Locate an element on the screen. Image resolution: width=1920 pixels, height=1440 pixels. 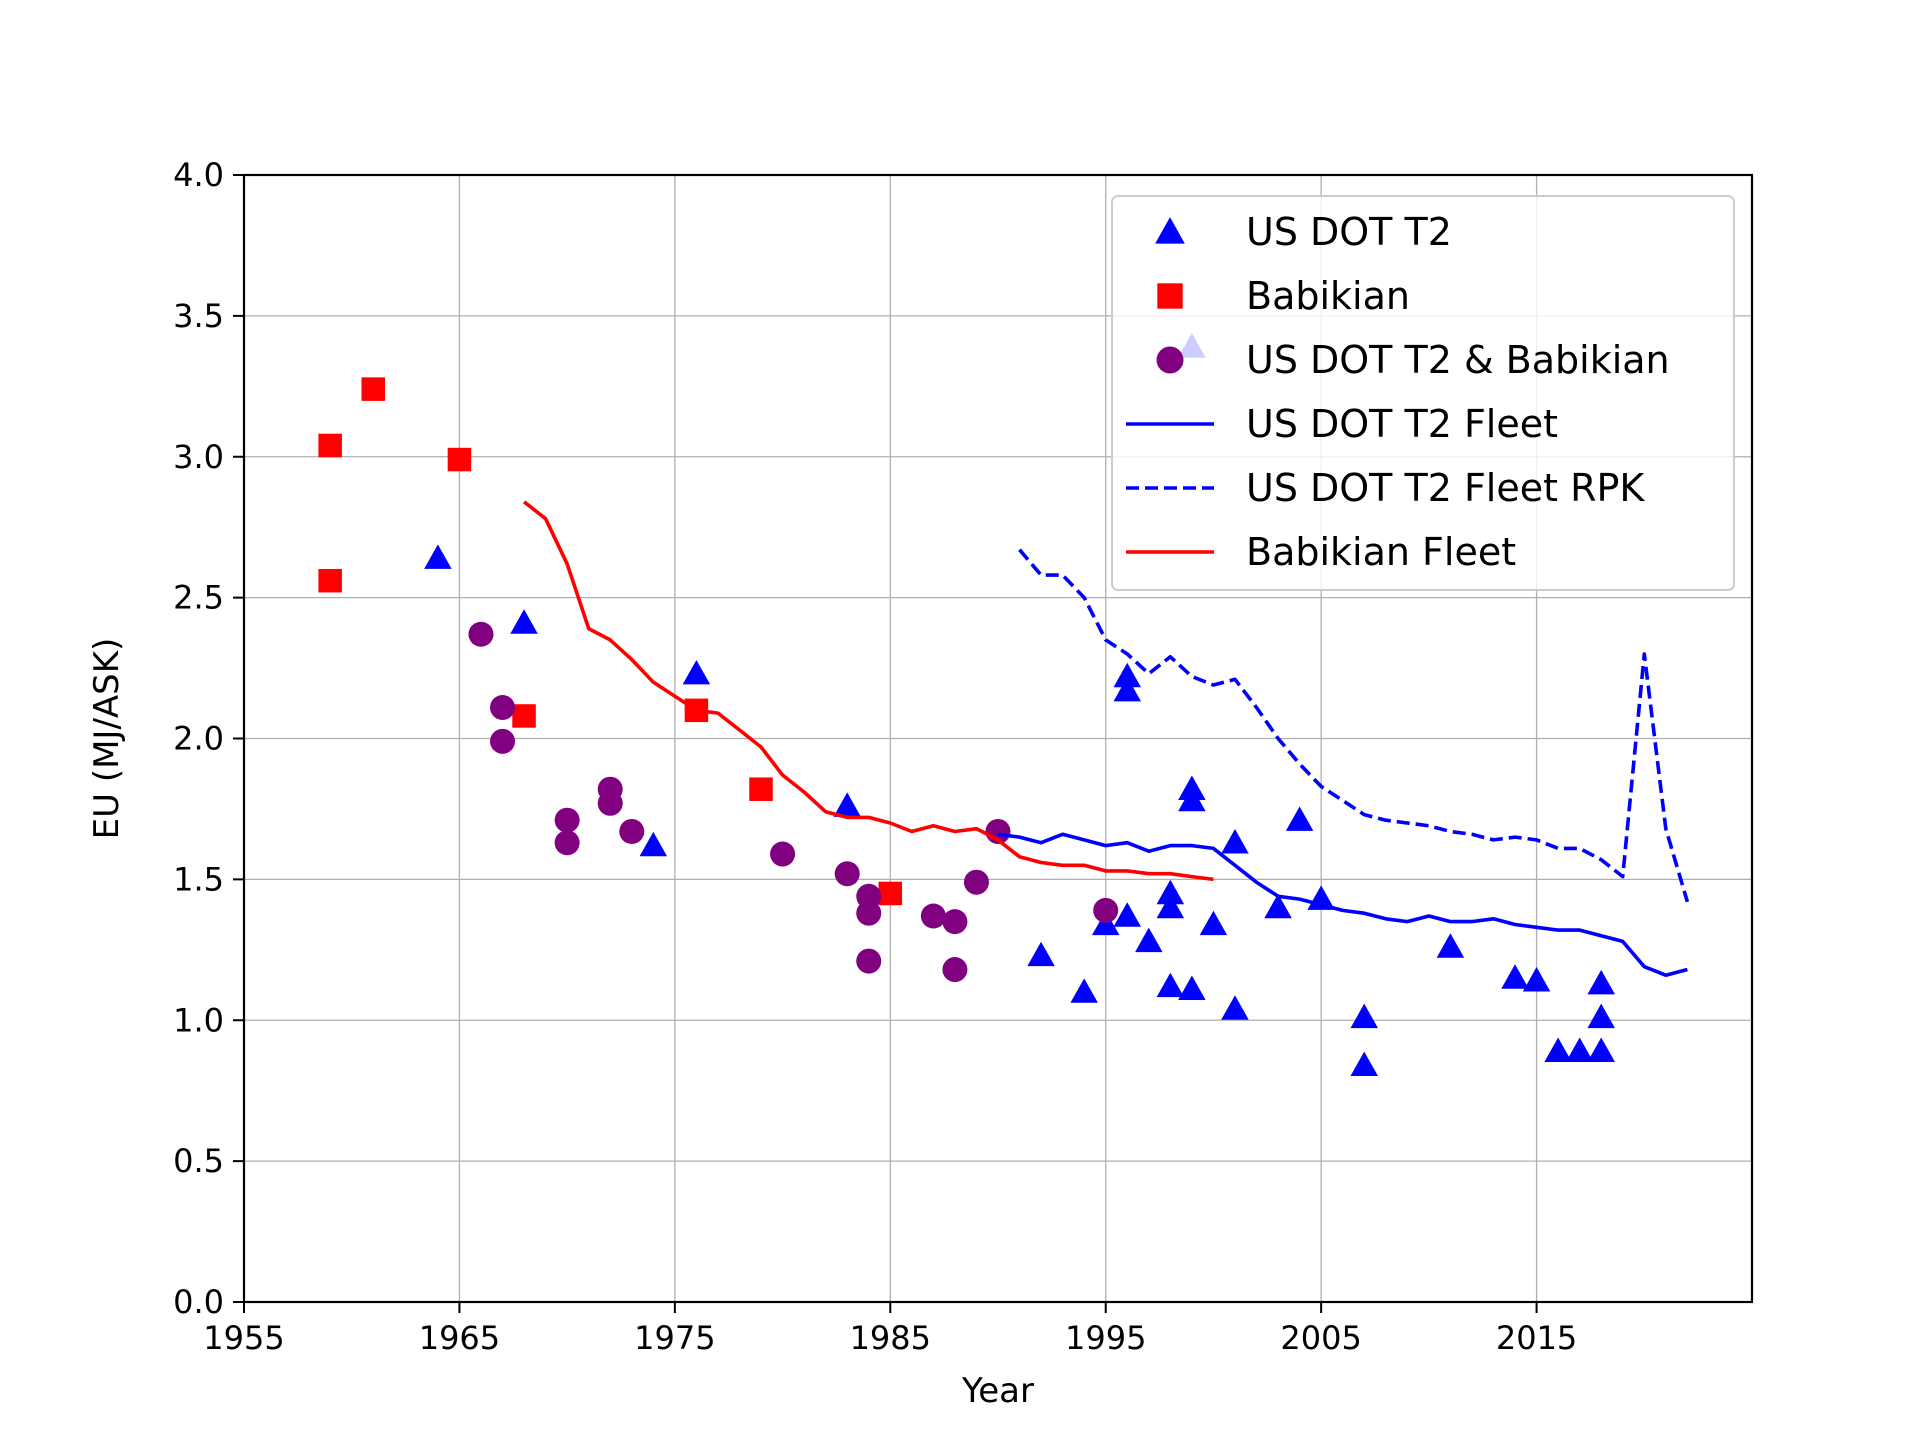
y-tick-label: 2.0 is located at coordinates (198, 739).